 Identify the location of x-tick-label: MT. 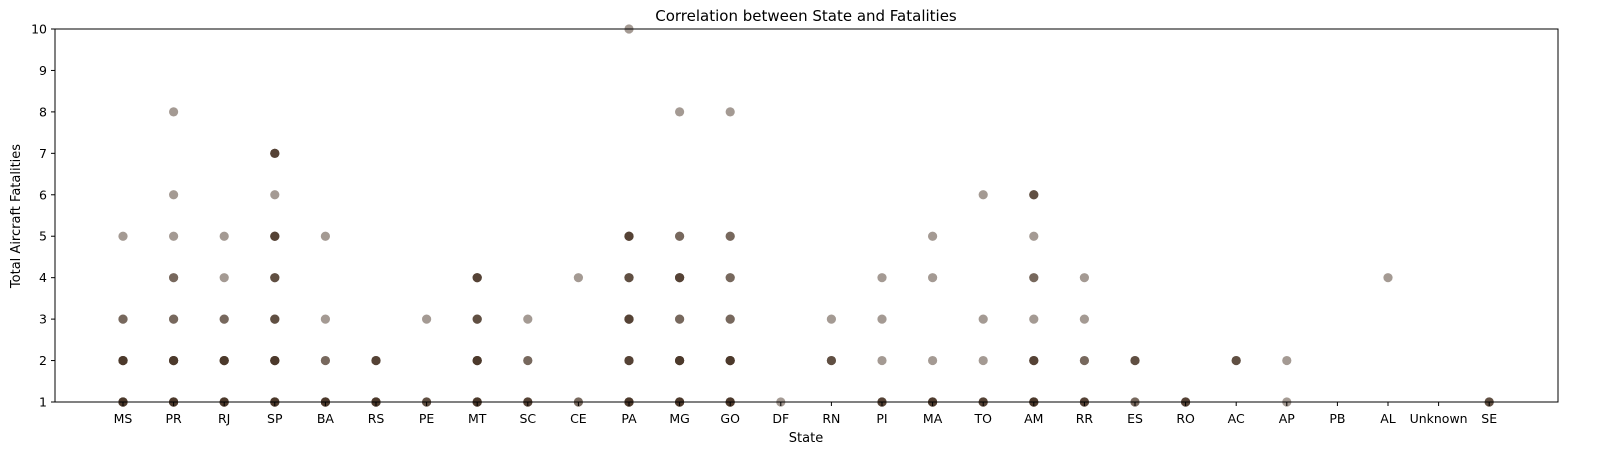
(477, 418).